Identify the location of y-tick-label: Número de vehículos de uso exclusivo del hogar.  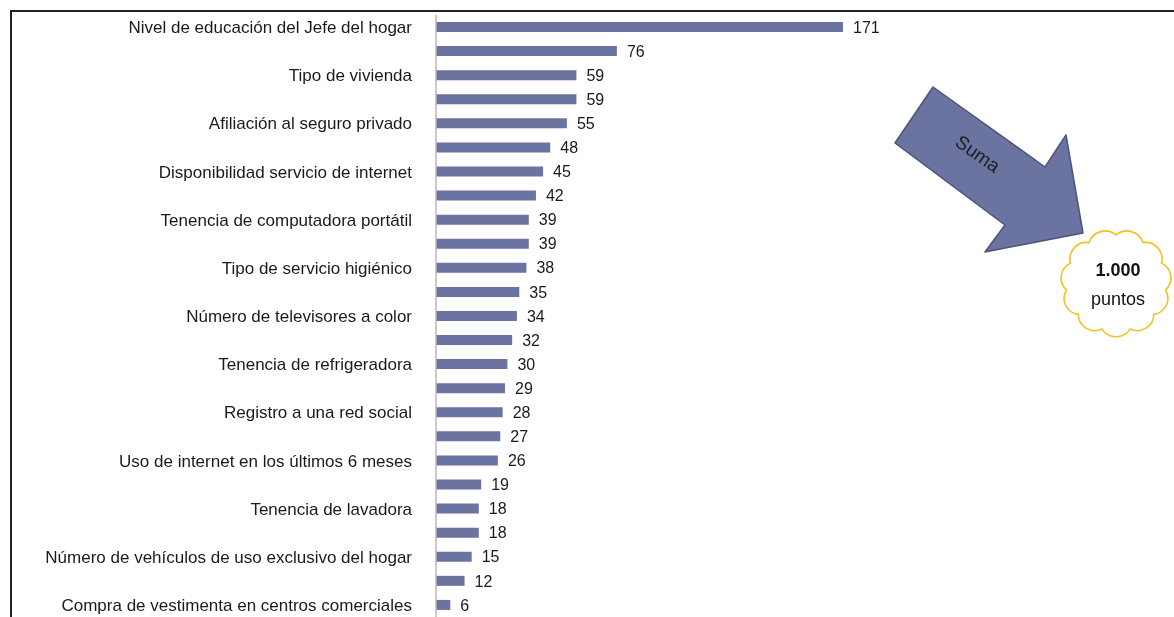
(229, 557).